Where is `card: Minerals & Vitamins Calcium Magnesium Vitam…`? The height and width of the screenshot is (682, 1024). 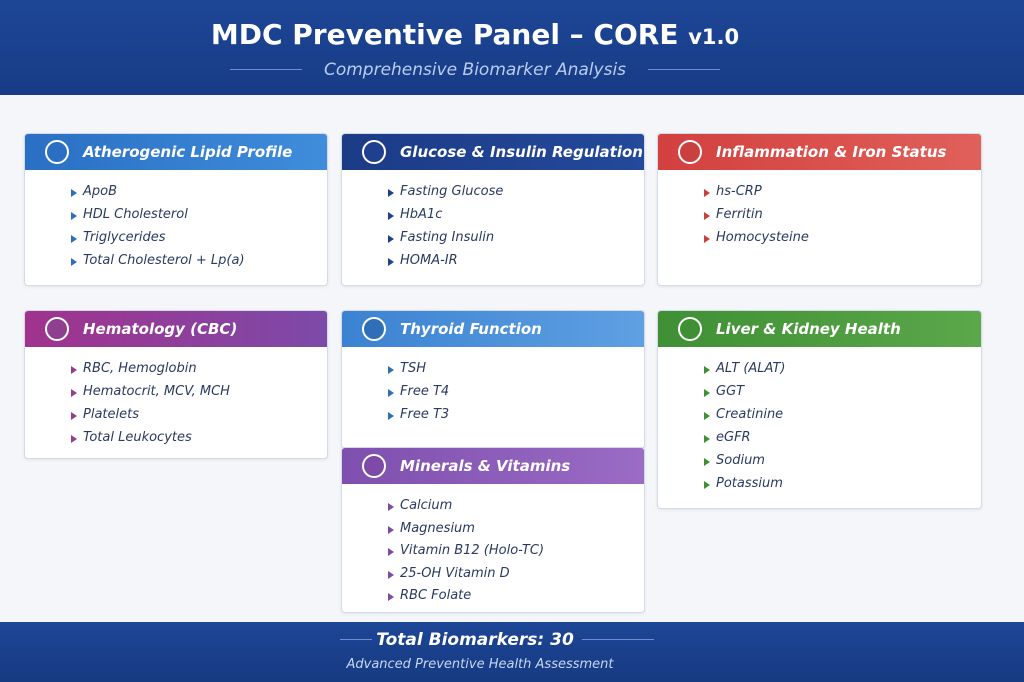
card: Minerals & Vitamins Calcium Magnesium Vitam… is located at coordinates (493, 530).